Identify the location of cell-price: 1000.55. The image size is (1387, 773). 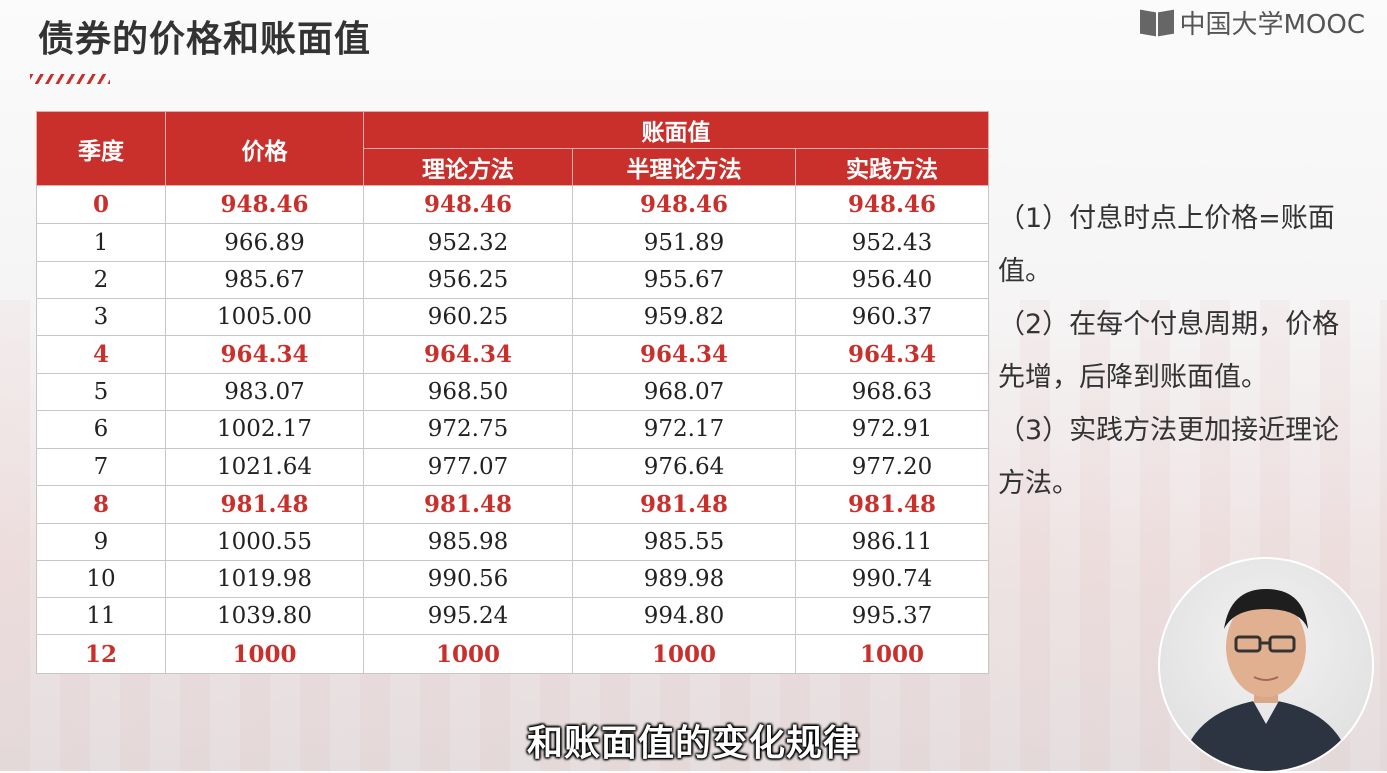
(264, 542).